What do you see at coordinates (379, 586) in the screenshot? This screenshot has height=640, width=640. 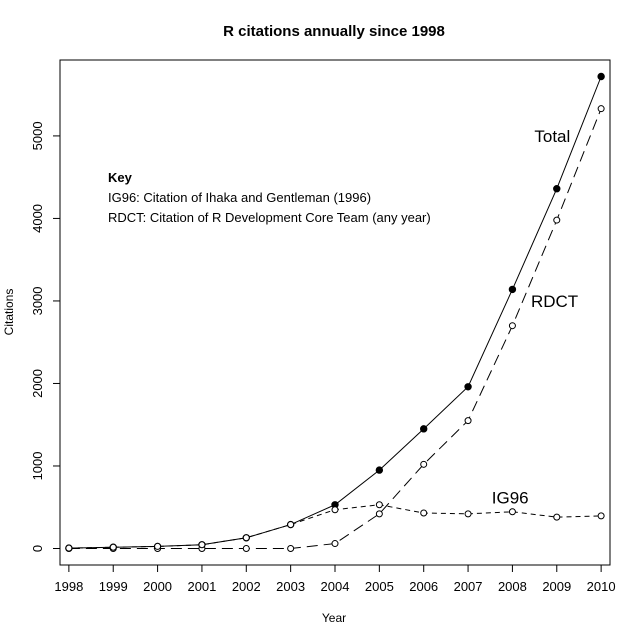 I see `x-tick-label: 2005` at bounding box center [379, 586].